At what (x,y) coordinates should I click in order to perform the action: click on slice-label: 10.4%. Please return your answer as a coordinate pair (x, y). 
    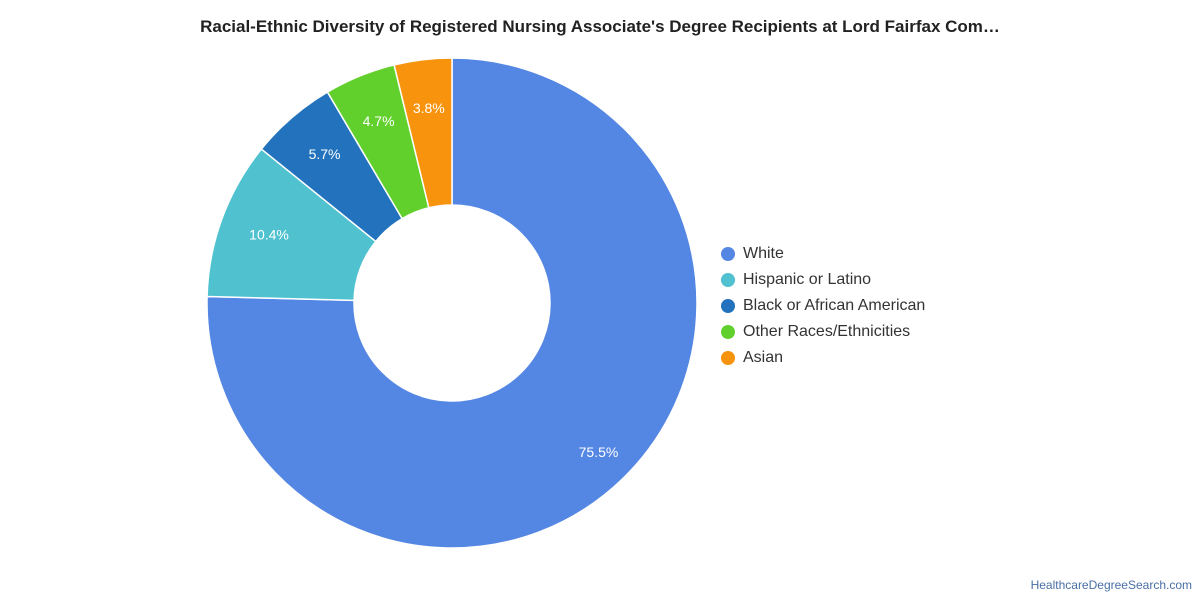
    Looking at the image, I should click on (269, 234).